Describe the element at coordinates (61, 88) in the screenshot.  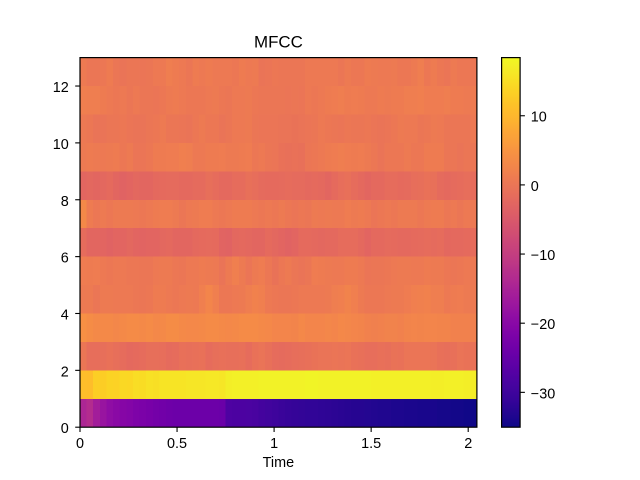
I see `svg-text: 12` at that location.